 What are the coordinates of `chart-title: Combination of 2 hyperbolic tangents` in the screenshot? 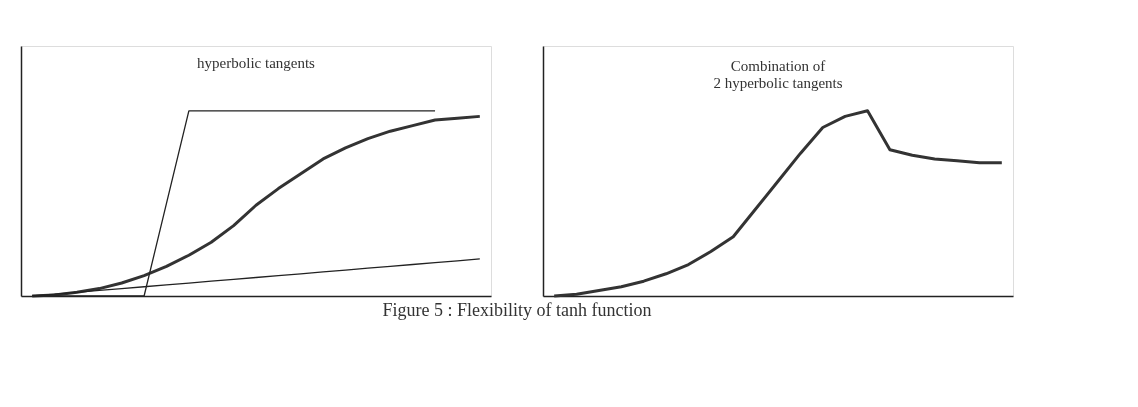 It's located at (778, 74).